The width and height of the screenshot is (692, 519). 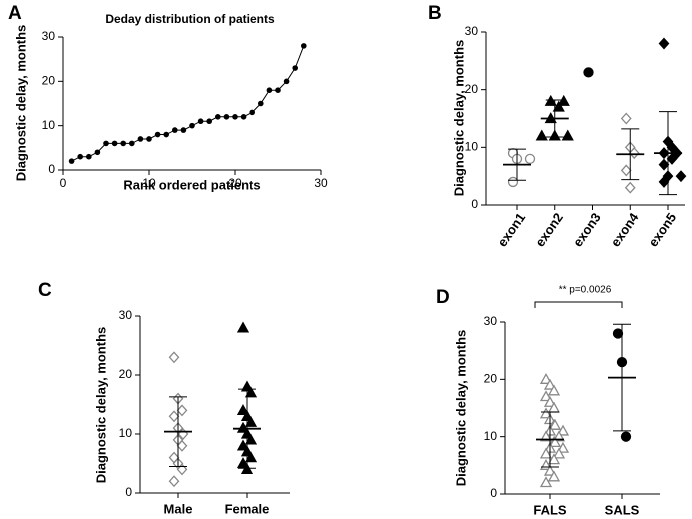 What do you see at coordinates (622, 509) in the screenshot?
I see `x-tick-label: SALS` at bounding box center [622, 509].